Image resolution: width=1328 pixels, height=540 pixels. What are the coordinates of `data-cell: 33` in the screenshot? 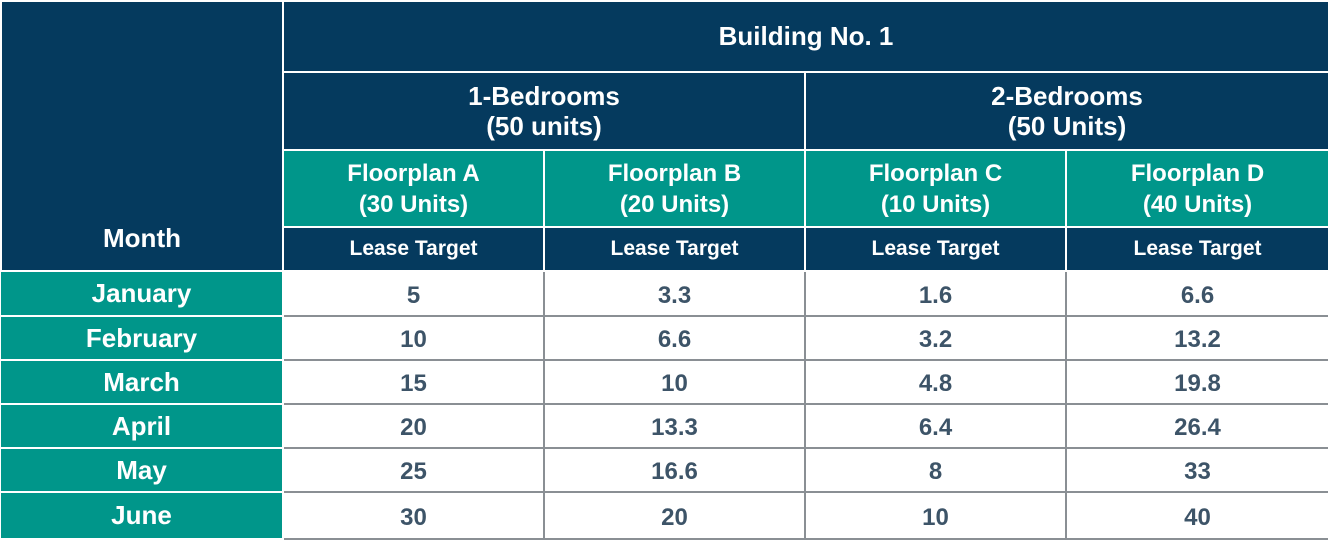 It's located at (1197, 470).